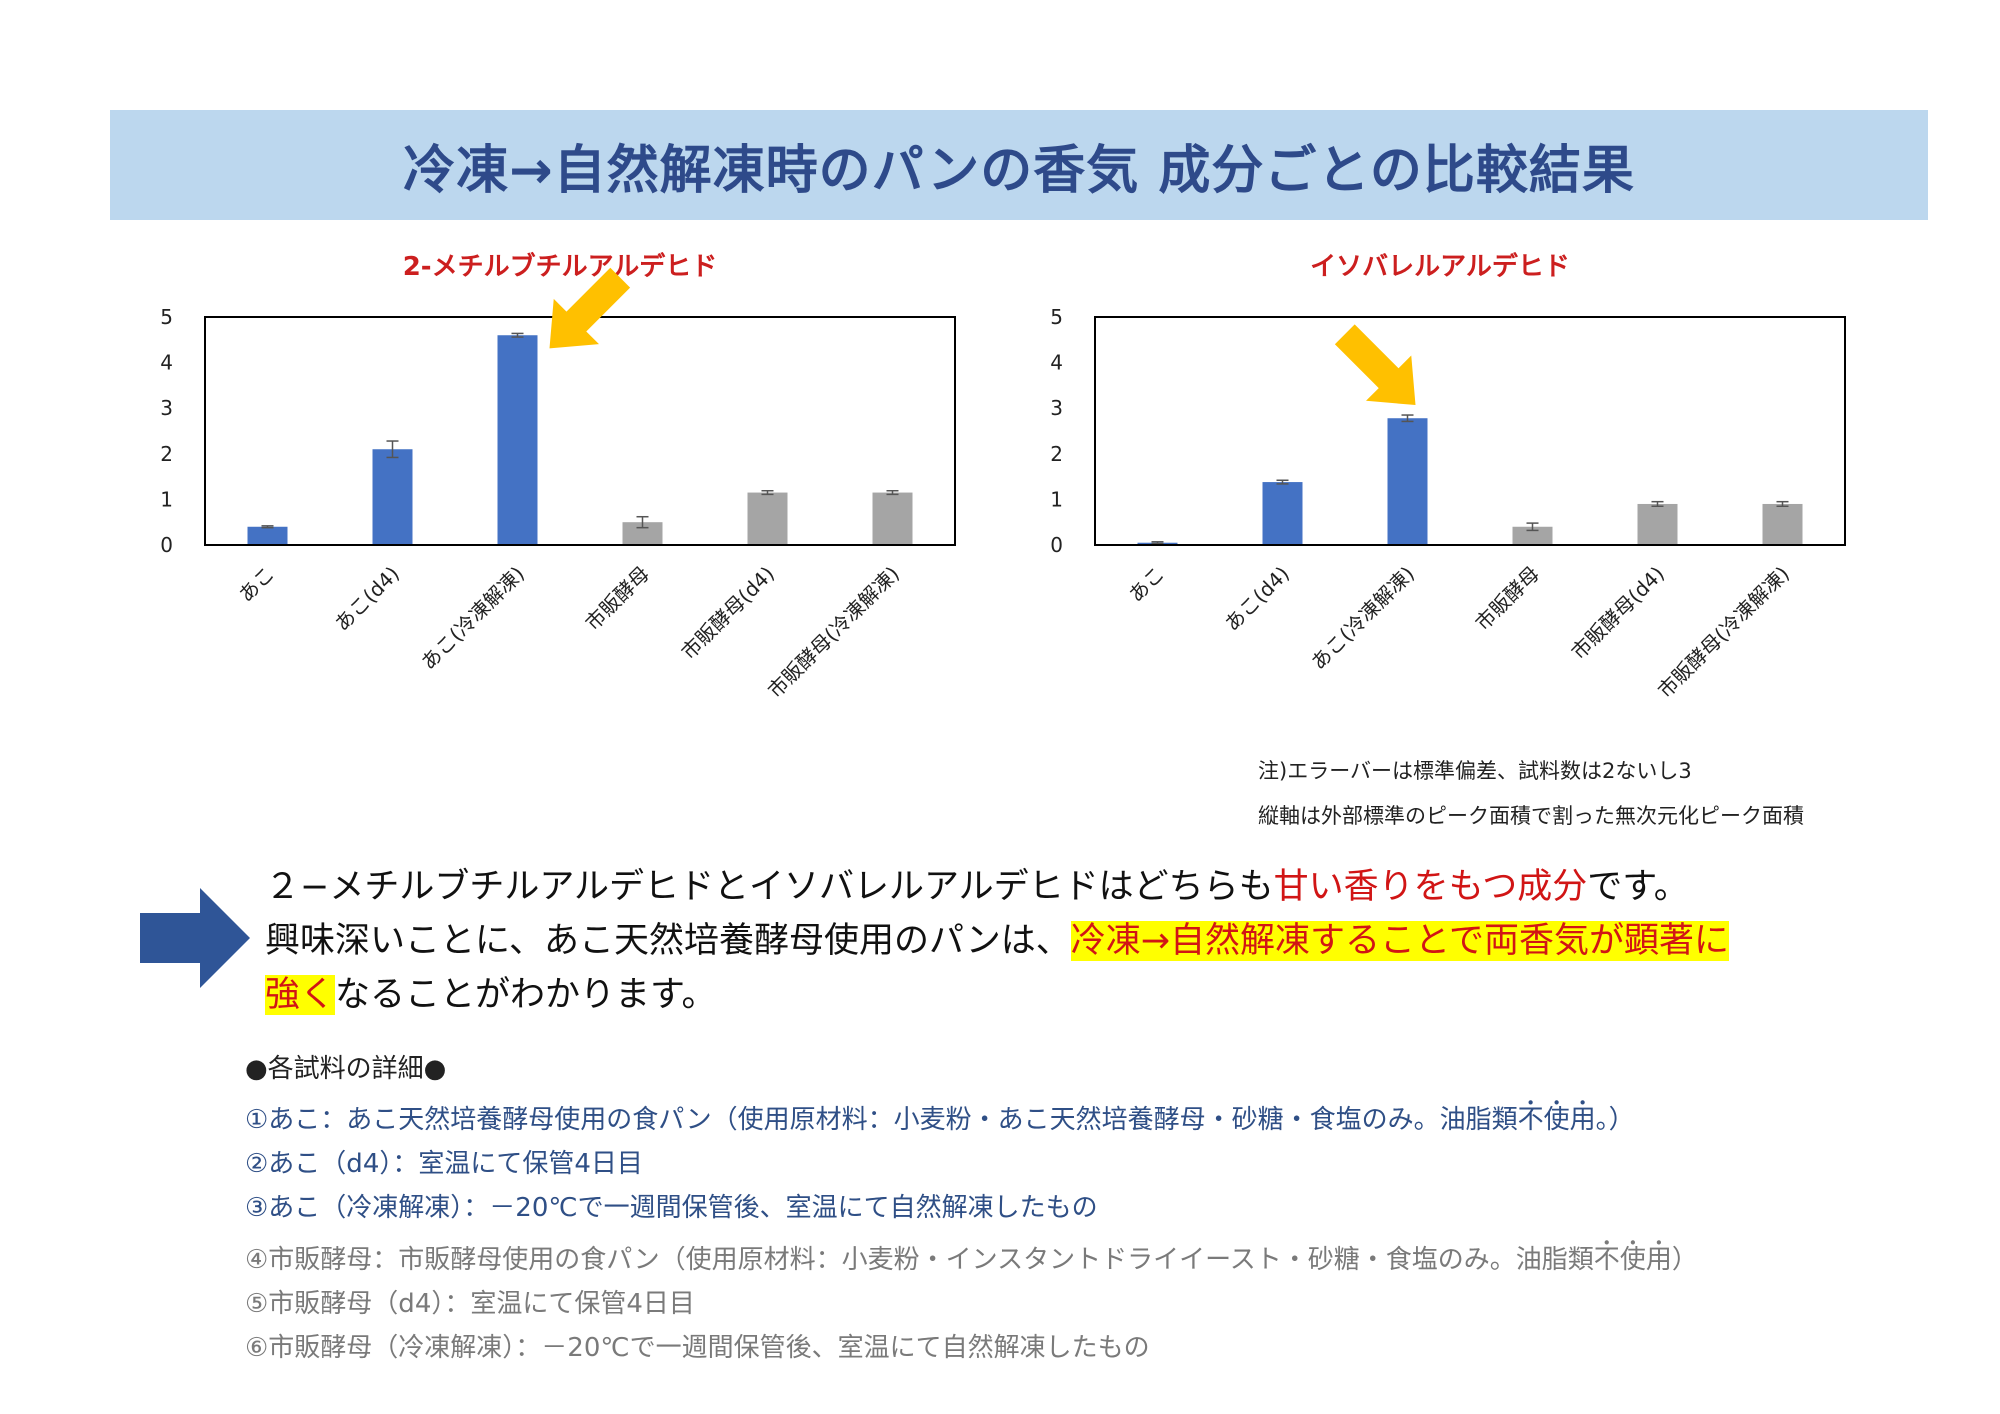 The image size is (2000, 1414). I want to click on detail-item-1-emph-3: 用, so click(1583, 1120).